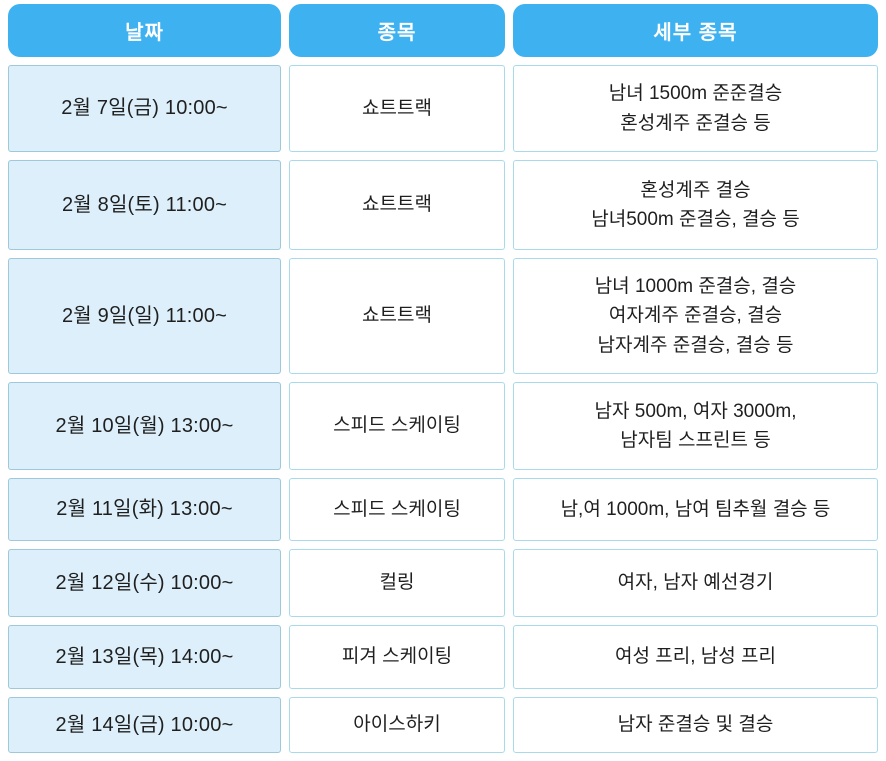  I want to click on details-cell-row1: 남녀 1500m 준준결승 혼성계주 준결승 등, so click(695, 108).